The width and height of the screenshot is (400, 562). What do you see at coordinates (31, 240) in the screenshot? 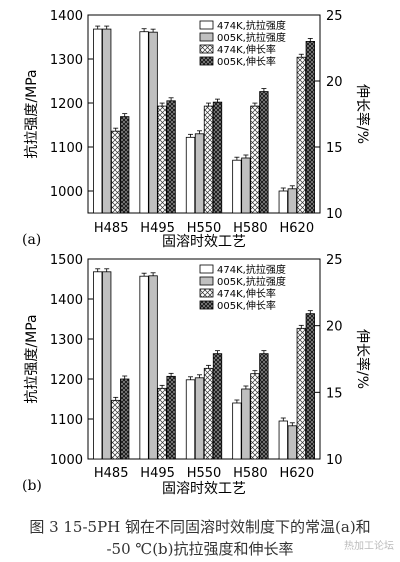
I see `panel-label: (a)` at bounding box center [31, 240].